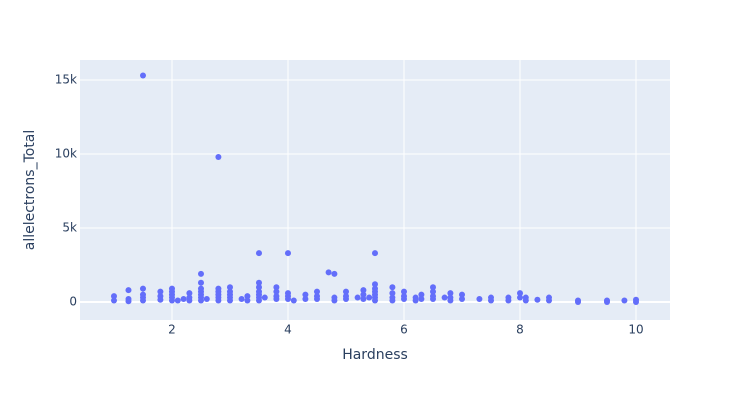 The height and width of the screenshot is (404, 750). Describe the element at coordinates (66, 153) in the screenshot. I see `y-tick-label: 10k` at that location.